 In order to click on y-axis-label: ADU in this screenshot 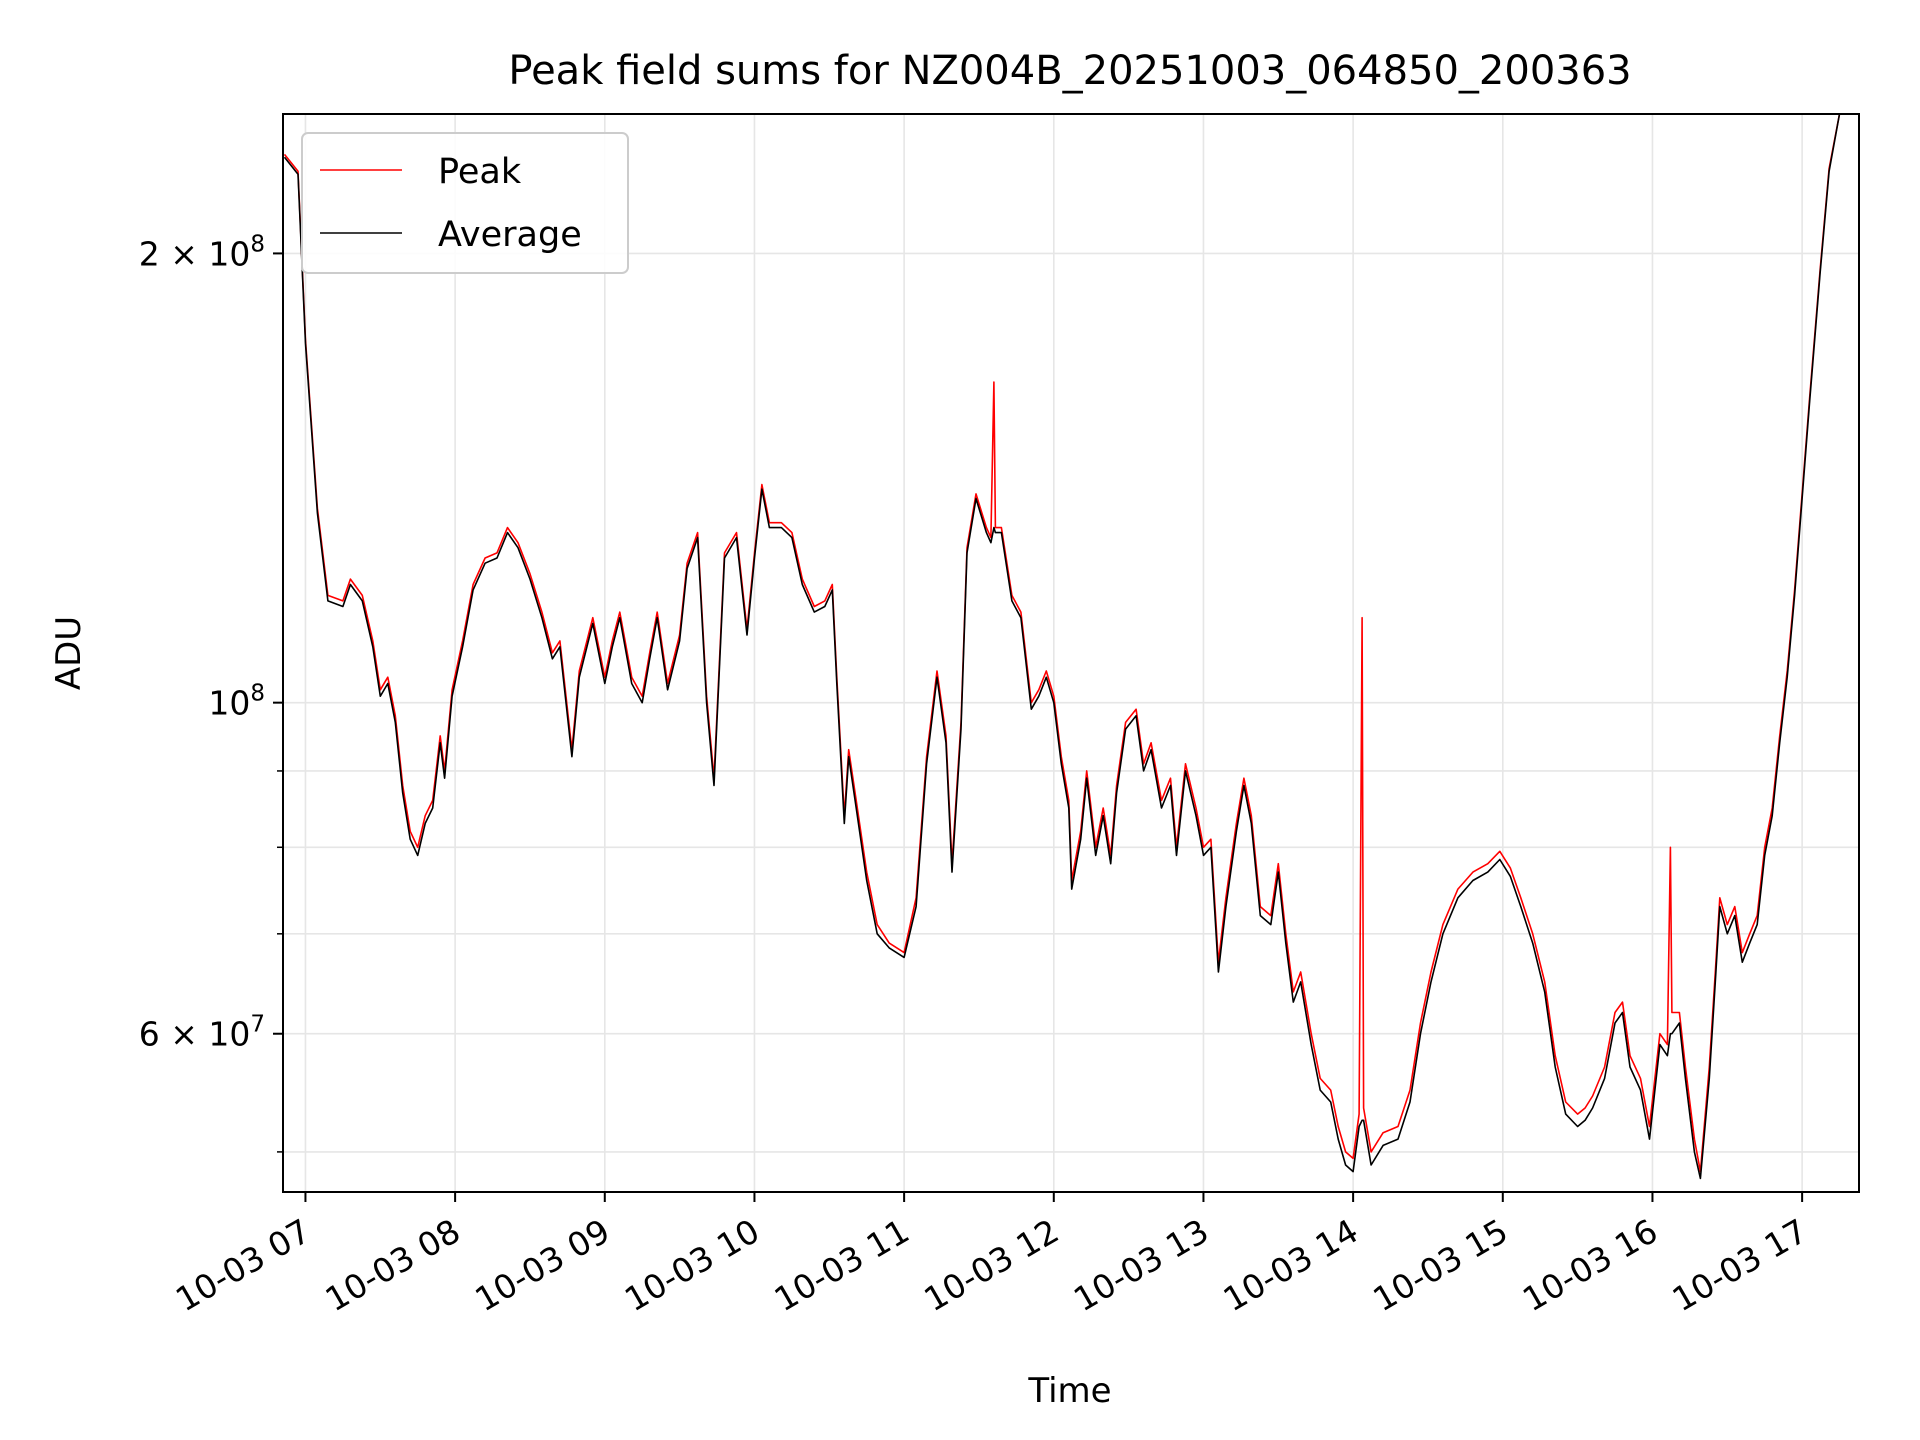, I will do `click(69, 653)`.